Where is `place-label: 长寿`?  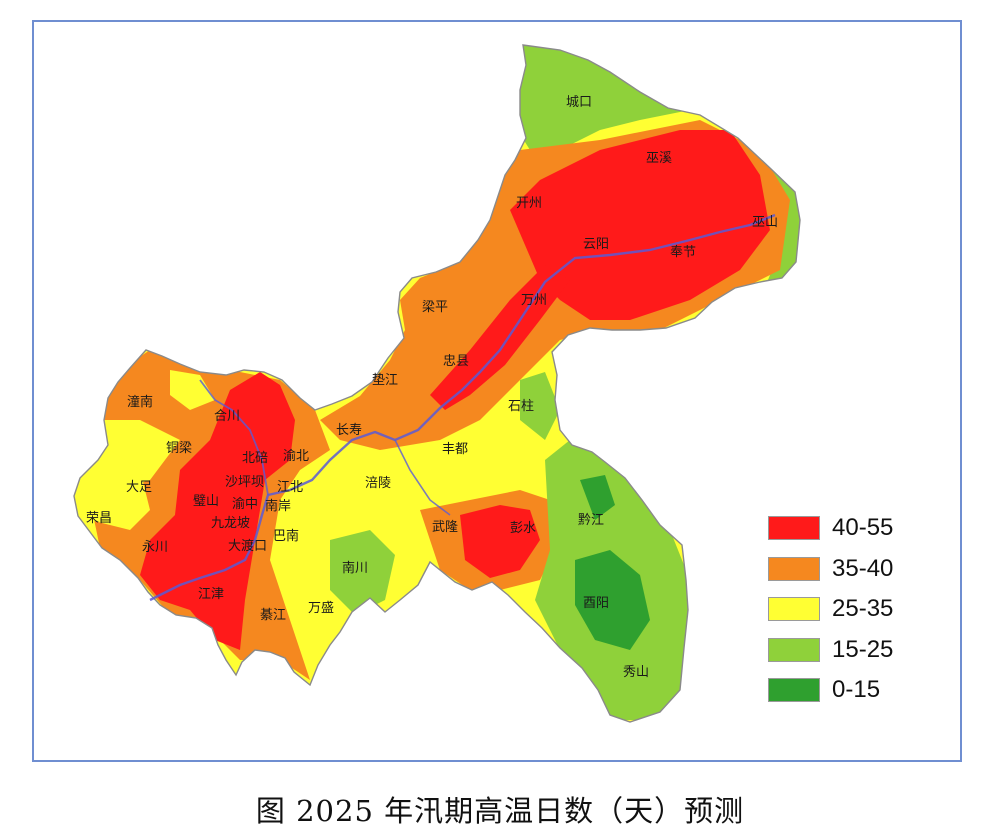 place-label: 长寿 is located at coordinates (349, 430).